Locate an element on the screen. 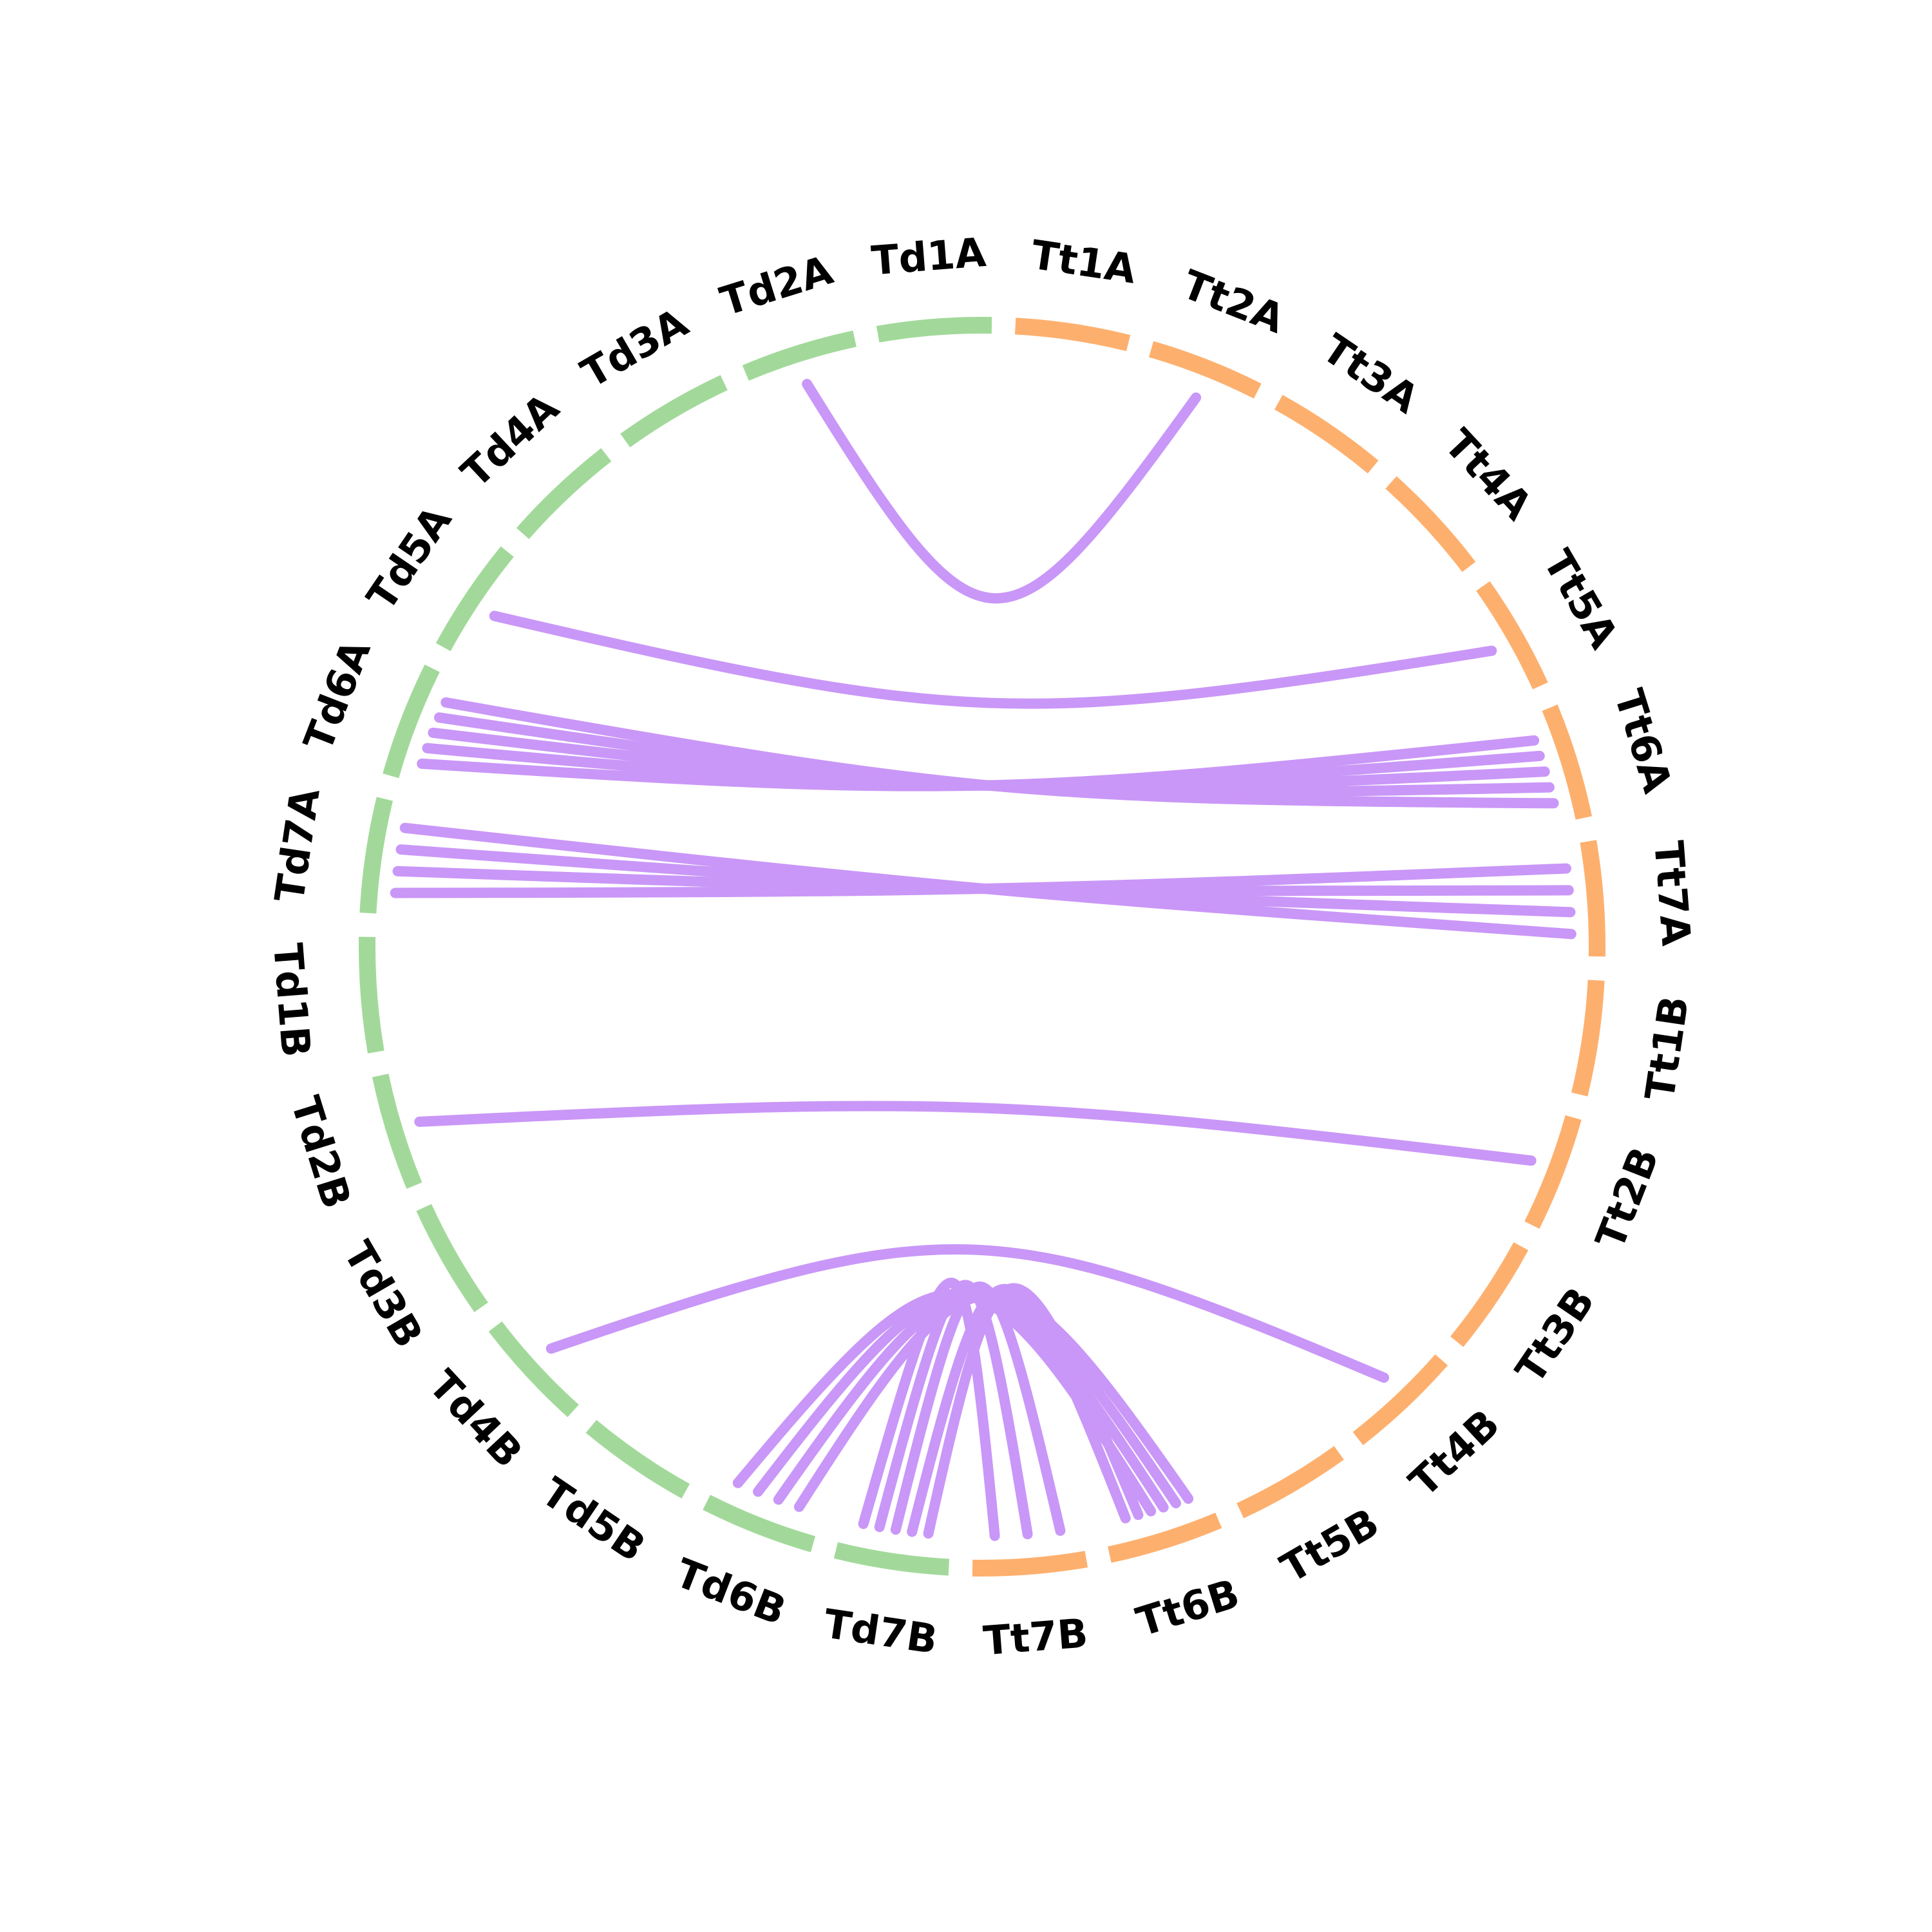 The height and width of the screenshot is (1932, 1932). link-td2b-tt2b is located at coordinates (975, 1133).